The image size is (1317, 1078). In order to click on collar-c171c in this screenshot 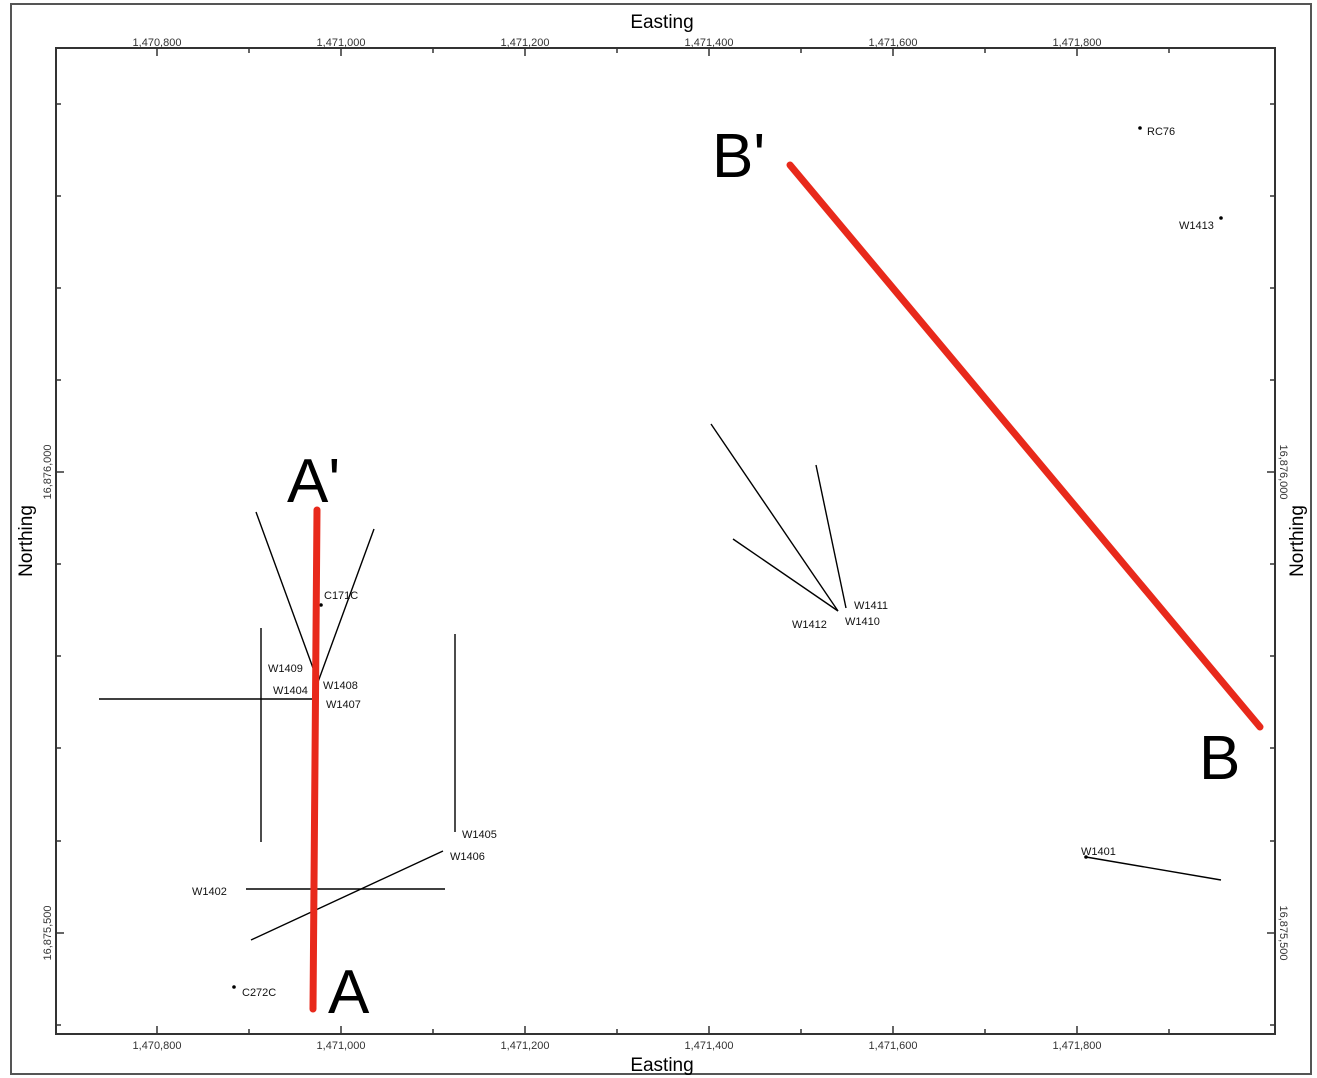, I will do `click(321, 605)`.